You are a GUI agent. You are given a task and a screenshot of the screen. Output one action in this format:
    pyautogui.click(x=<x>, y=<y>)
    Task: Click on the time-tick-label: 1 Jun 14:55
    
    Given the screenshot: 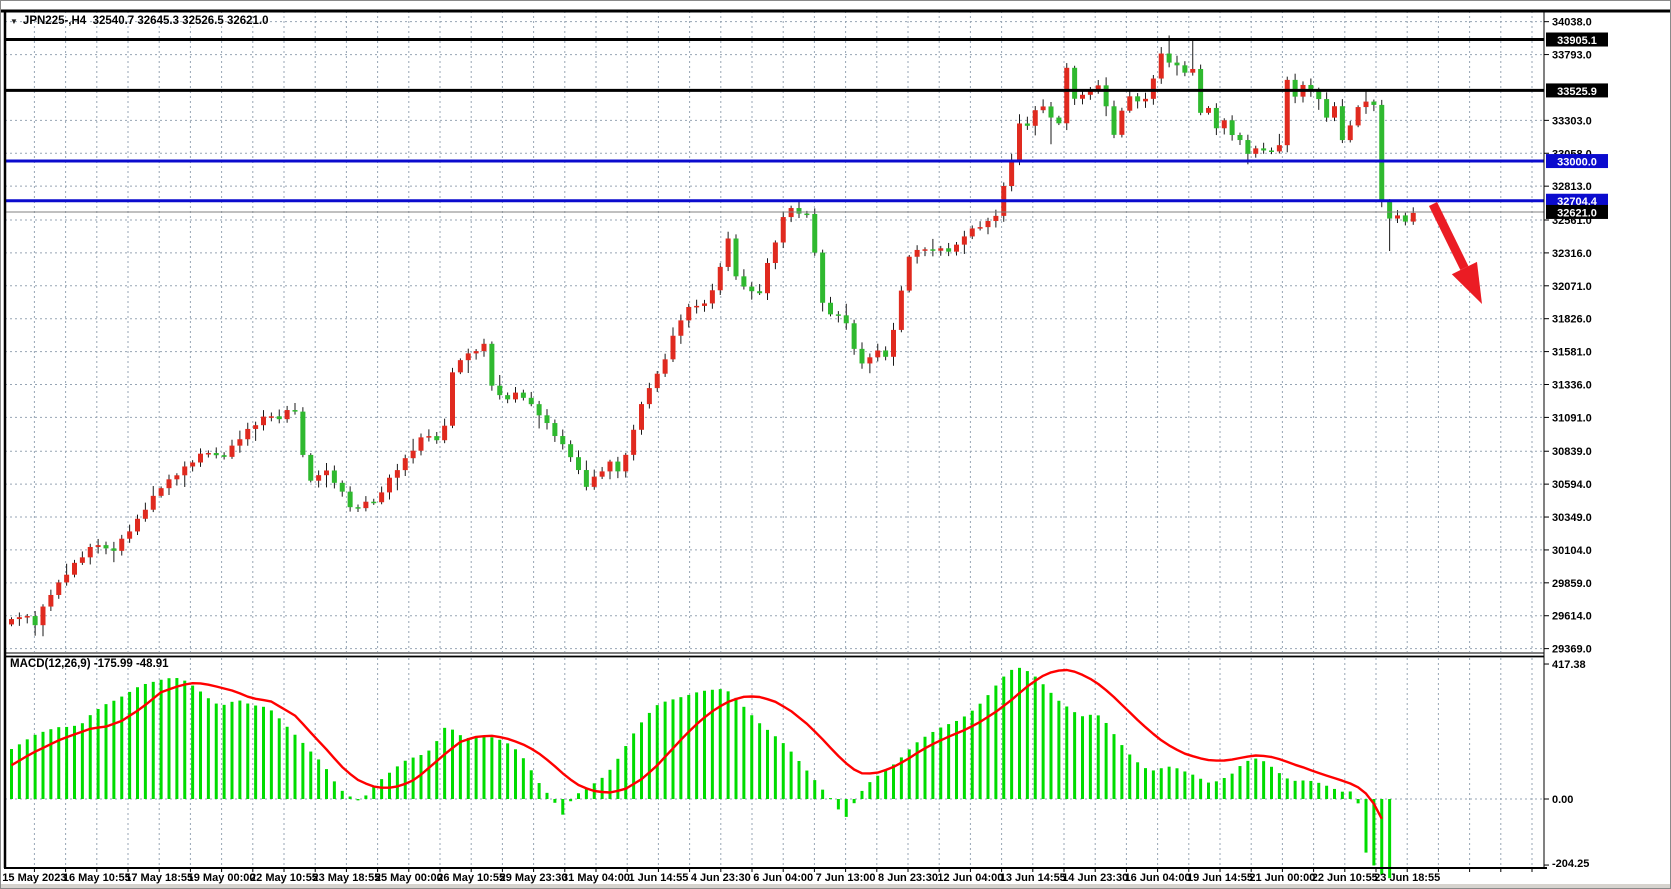 What is the action you would take?
    pyautogui.click(x=658, y=878)
    